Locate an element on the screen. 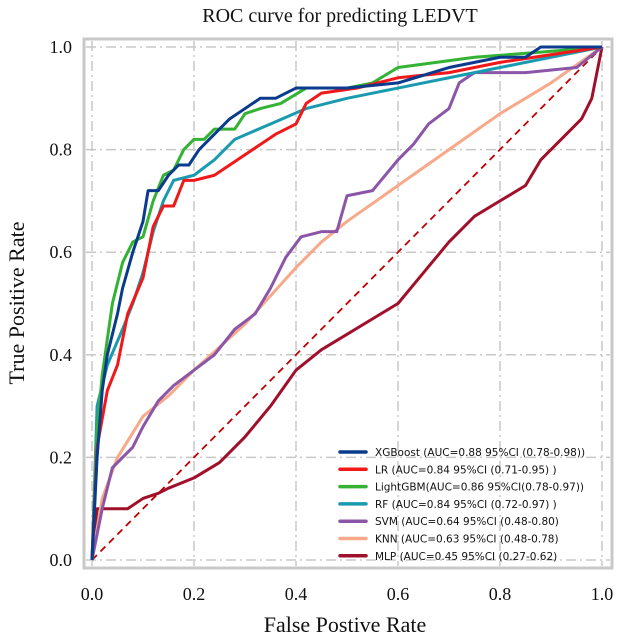 This screenshot has height=638, width=624. y-tick-label: 0.4 is located at coordinates (61, 355).